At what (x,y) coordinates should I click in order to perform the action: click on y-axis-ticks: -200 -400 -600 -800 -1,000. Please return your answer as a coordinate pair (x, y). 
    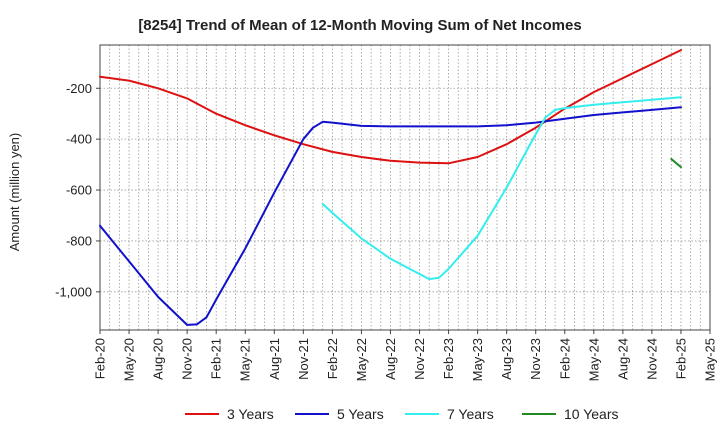
    Looking at the image, I should click on (77, 190).